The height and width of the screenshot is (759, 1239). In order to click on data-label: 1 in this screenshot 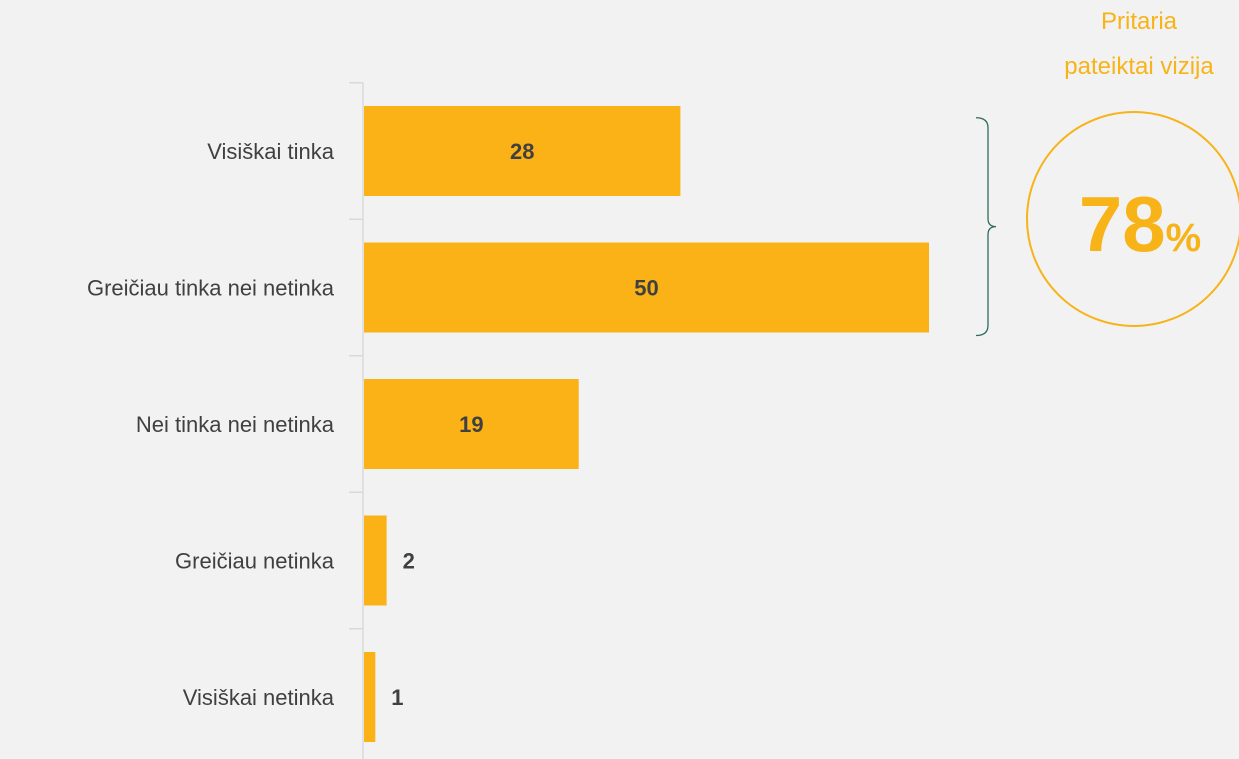, I will do `click(397, 697)`.